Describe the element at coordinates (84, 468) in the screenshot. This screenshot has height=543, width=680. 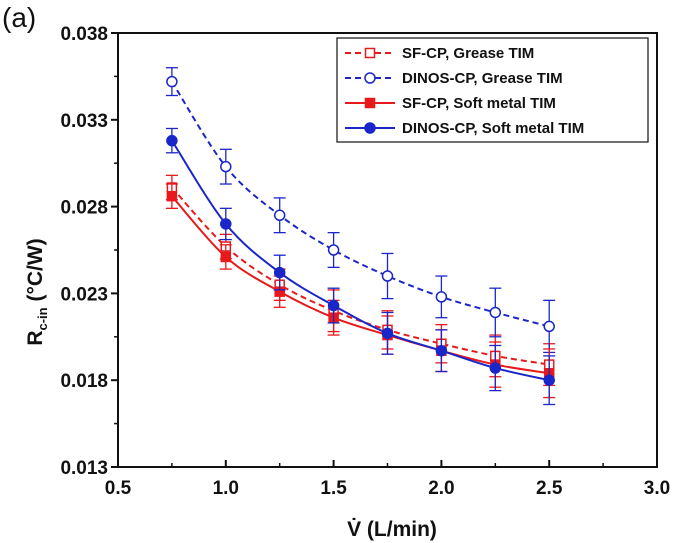
I see `y-tick-label: 0.013` at that location.